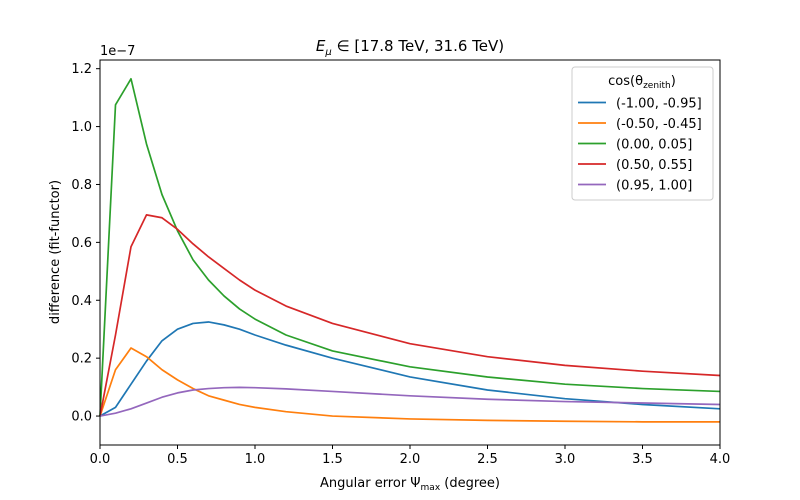 This screenshot has width=800, height=500. What do you see at coordinates (720, 459) in the screenshot?
I see `x-tick-label: 4.0` at bounding box center [720, 459].